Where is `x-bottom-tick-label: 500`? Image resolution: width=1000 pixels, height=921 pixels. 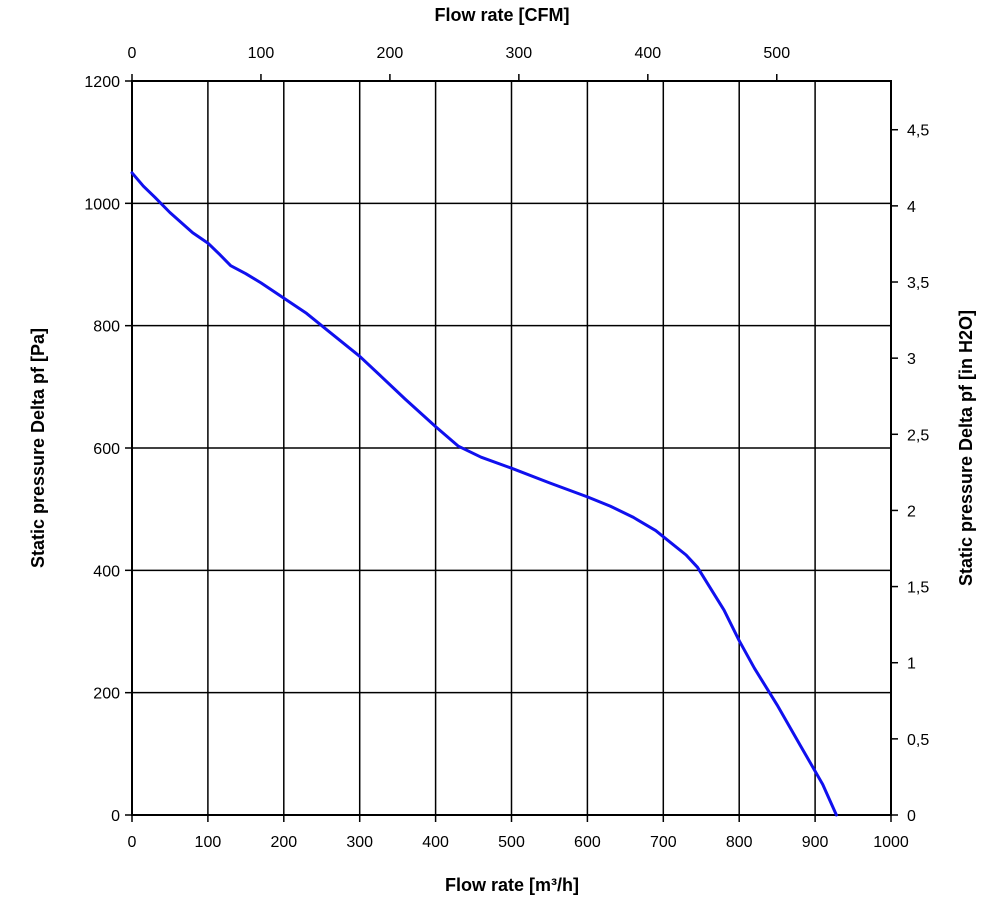
x-bottom-tick-label: 500 is located at coordinates (511, 842).